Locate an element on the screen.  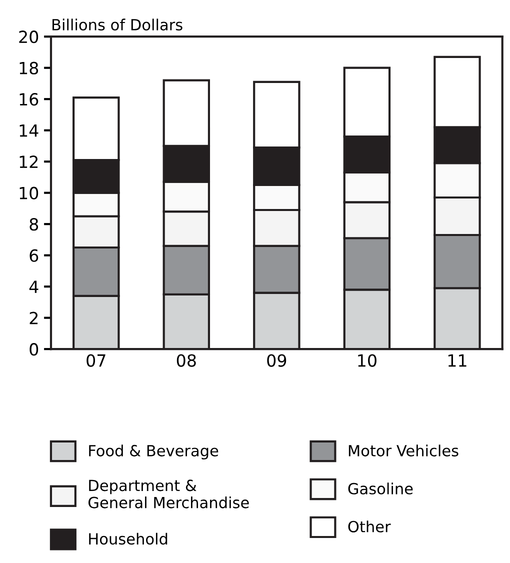
legend-label: Food & Beverage is located at coordinates (153, 452).